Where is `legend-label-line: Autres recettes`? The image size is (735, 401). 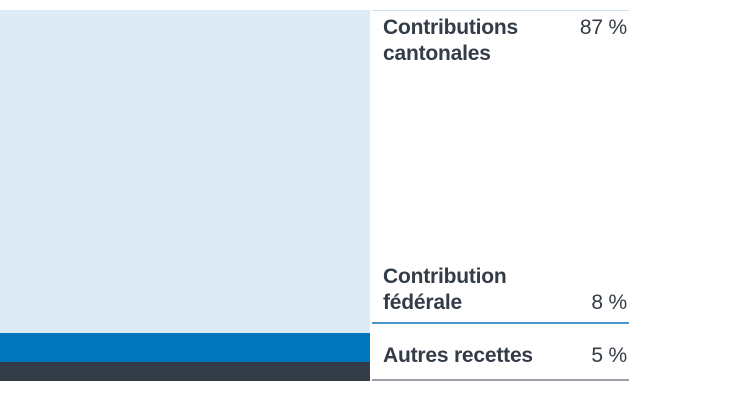
legend-label-line: Autres recettes is located at coordinates (458, 355).